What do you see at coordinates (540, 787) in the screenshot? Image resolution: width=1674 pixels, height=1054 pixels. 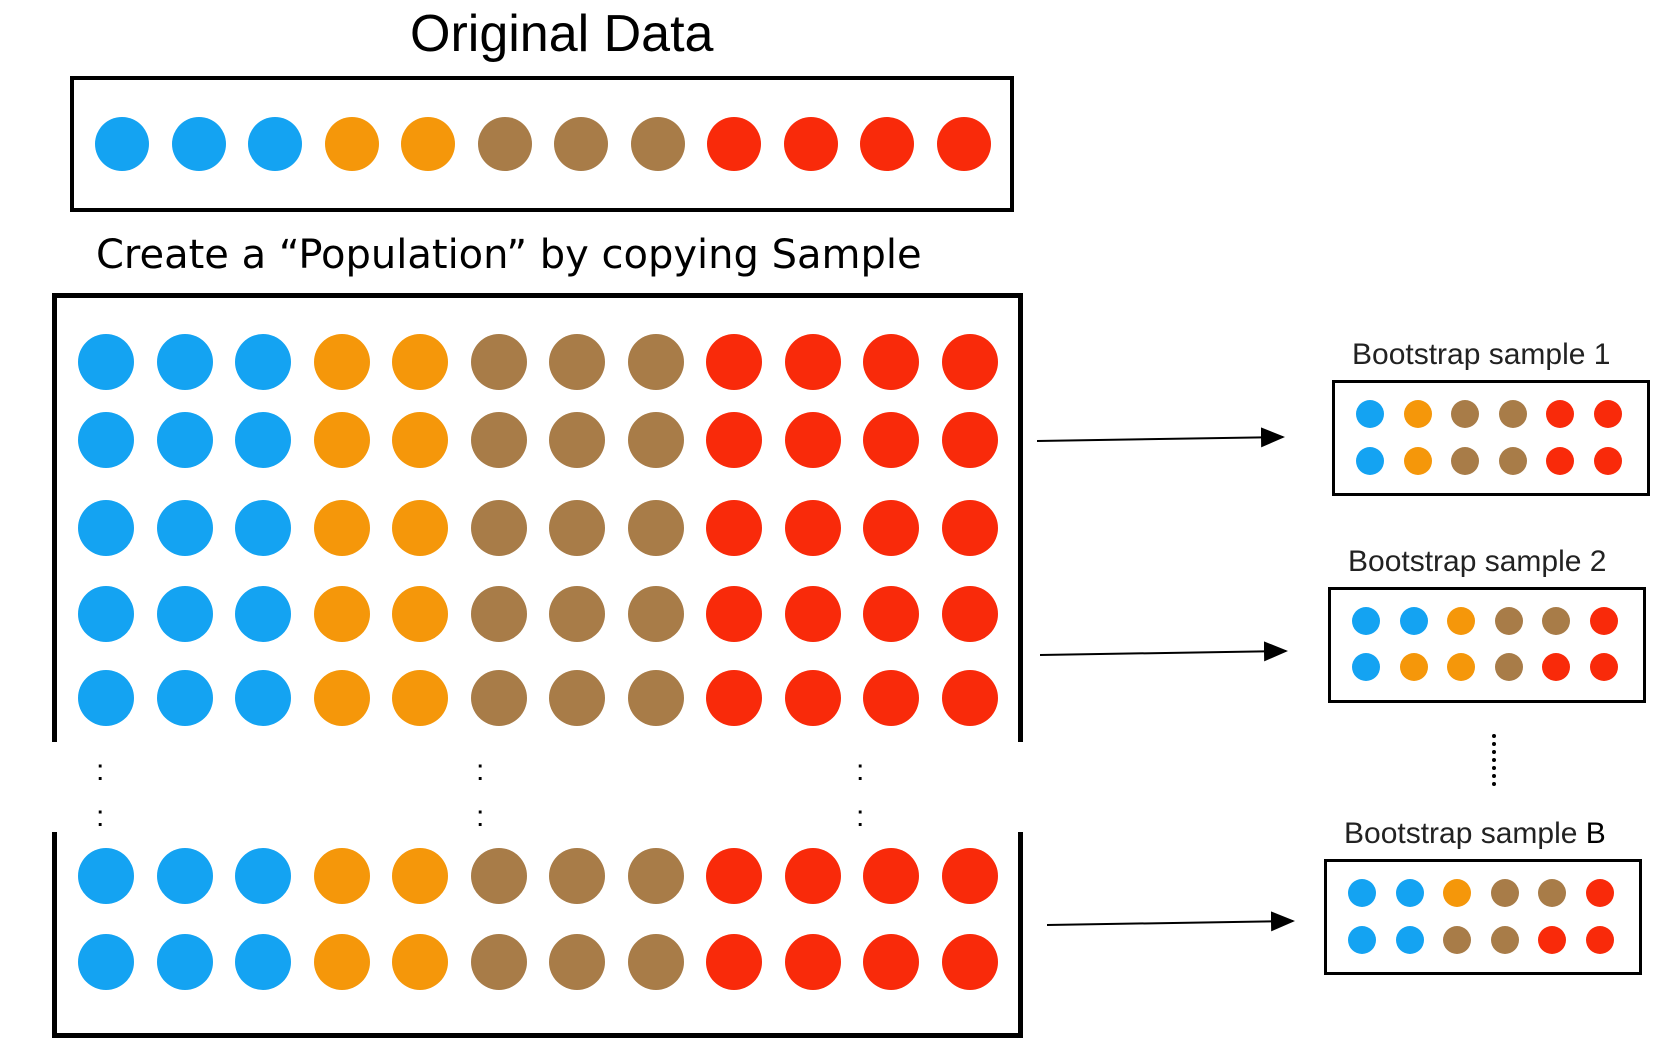 I see `population-gap` at bounding box center [540, 787].